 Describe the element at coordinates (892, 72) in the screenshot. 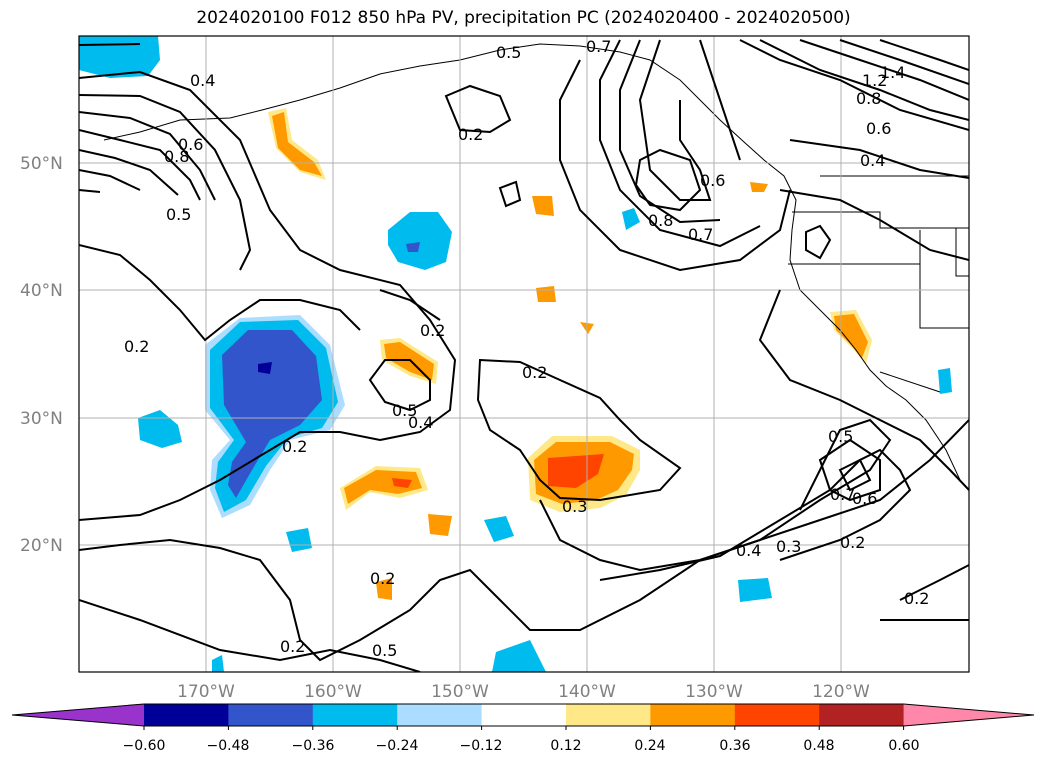

I see `contour-label: 1.4` at that location.